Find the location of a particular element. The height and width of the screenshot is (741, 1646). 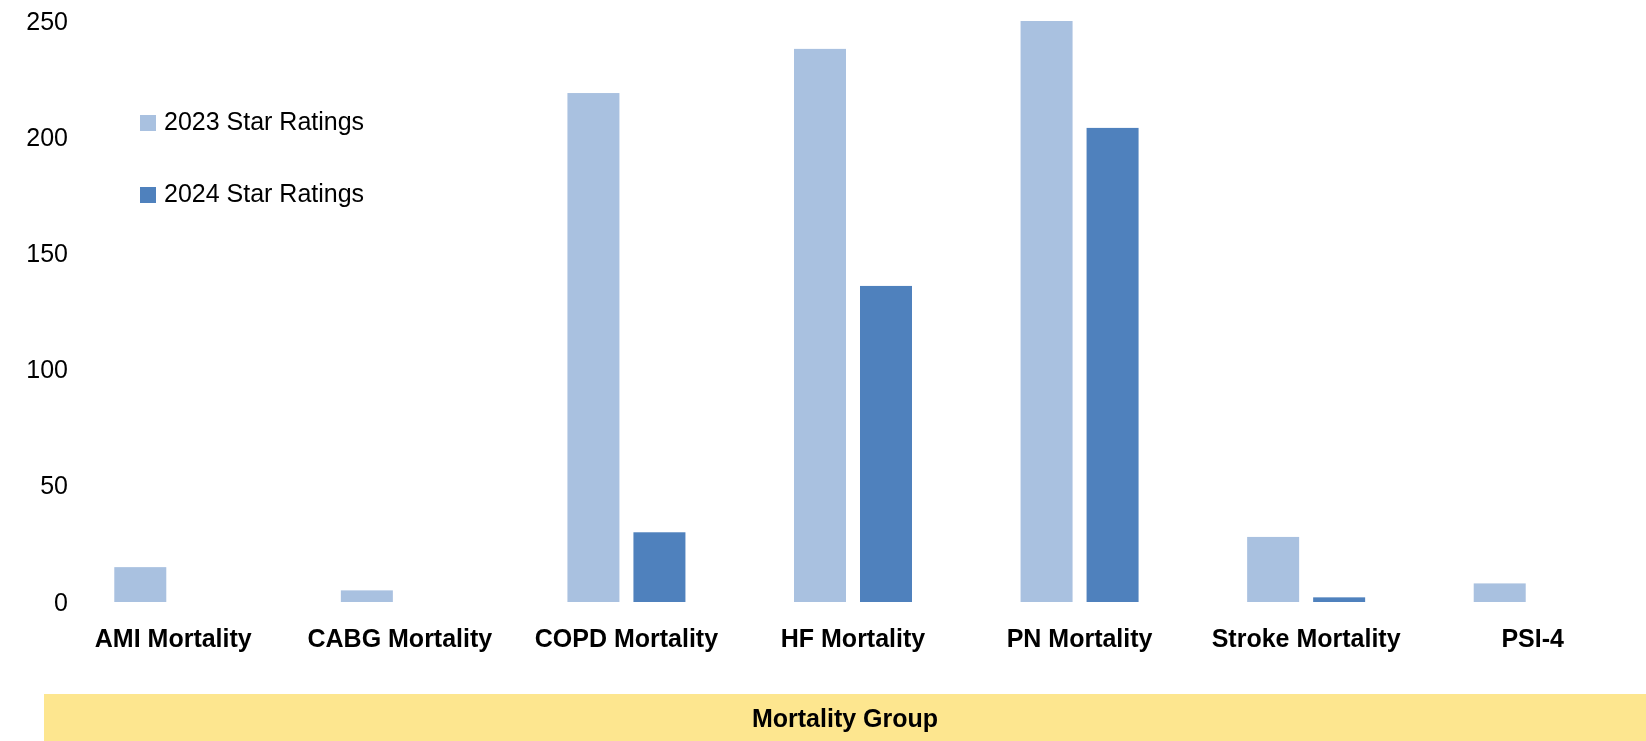

x-tick-label: COPD Mortality is located at coordinates (626, 638).